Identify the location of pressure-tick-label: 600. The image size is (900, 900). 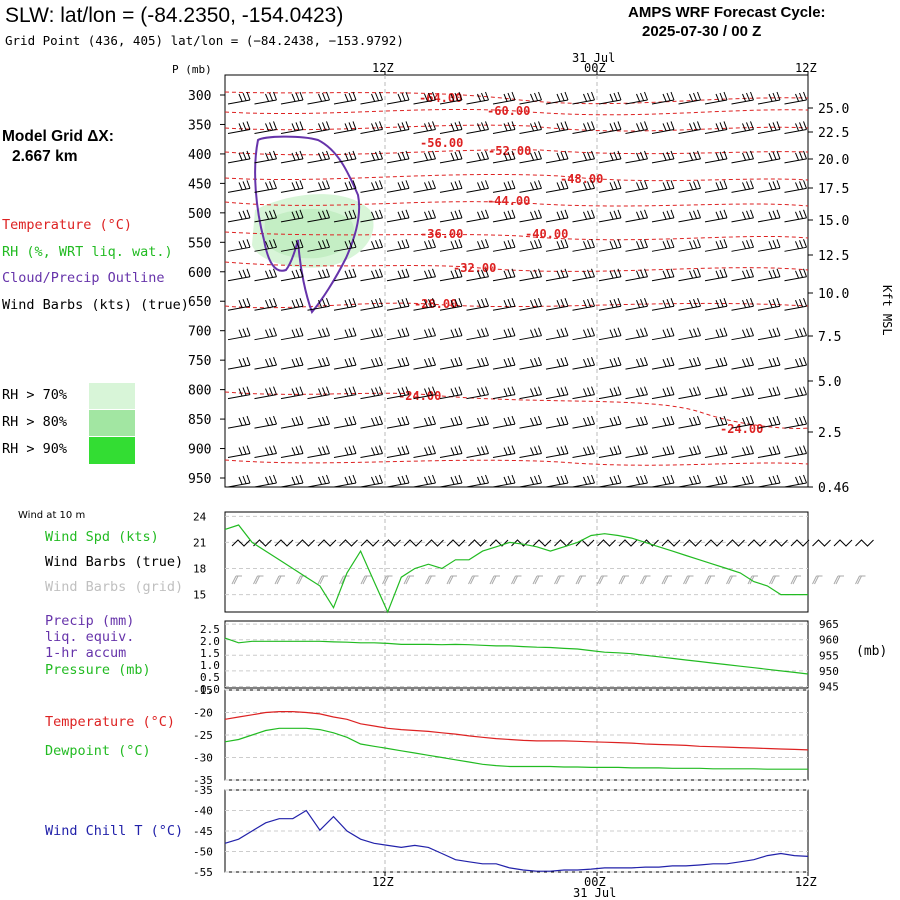
(199, 273).